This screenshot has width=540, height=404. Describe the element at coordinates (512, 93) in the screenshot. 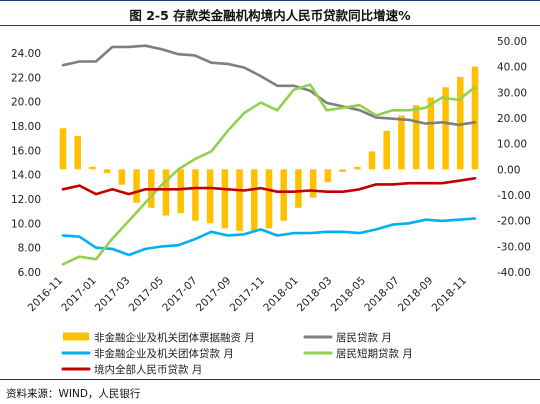

I see `right-tick-label: 30.00` at that location.